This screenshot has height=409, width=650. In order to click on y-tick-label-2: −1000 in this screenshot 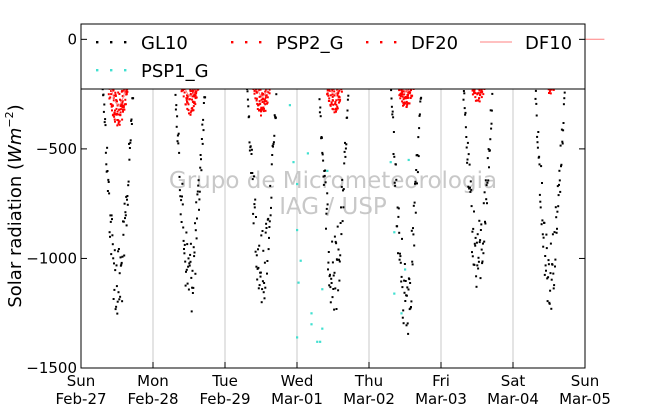, I will do `click(51, 258)`.